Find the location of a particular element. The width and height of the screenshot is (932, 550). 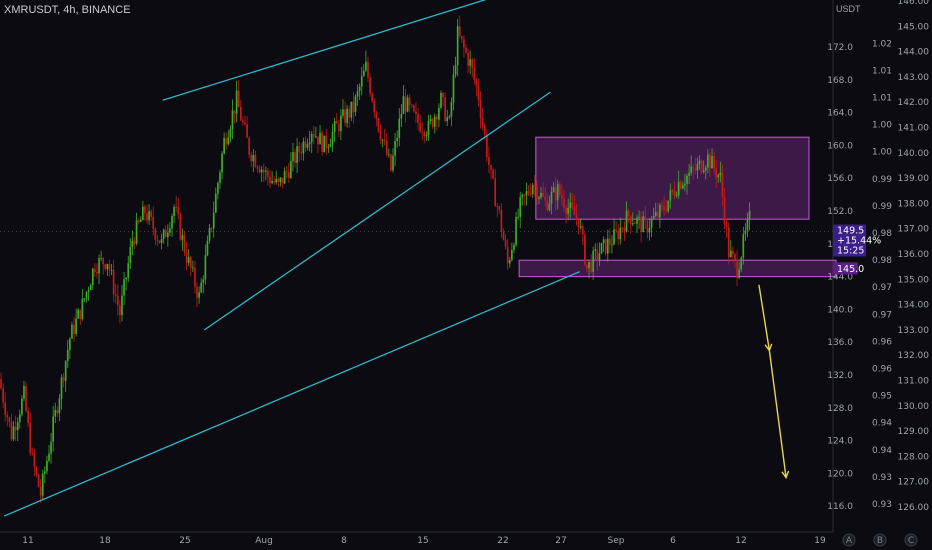

projection-arrows is located at coordinates (774, 381).